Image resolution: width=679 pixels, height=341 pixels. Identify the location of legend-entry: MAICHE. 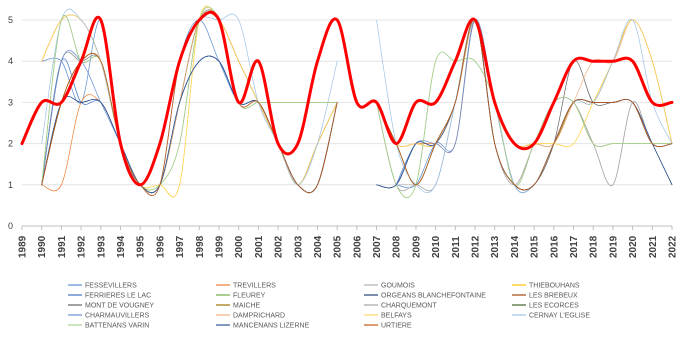
(238, 306).